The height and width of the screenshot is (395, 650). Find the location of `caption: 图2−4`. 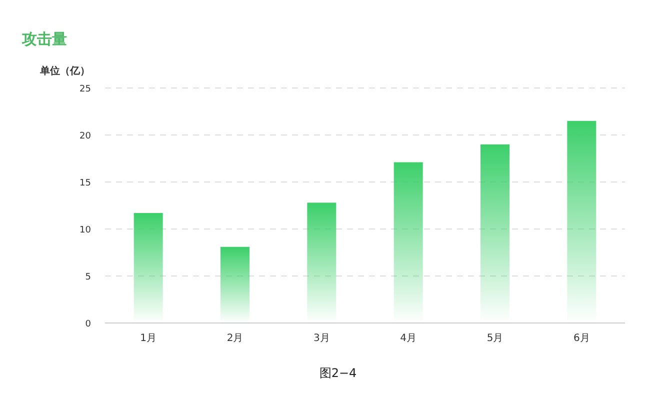

caption: 图2−4 is located at coordinates (338, 373).